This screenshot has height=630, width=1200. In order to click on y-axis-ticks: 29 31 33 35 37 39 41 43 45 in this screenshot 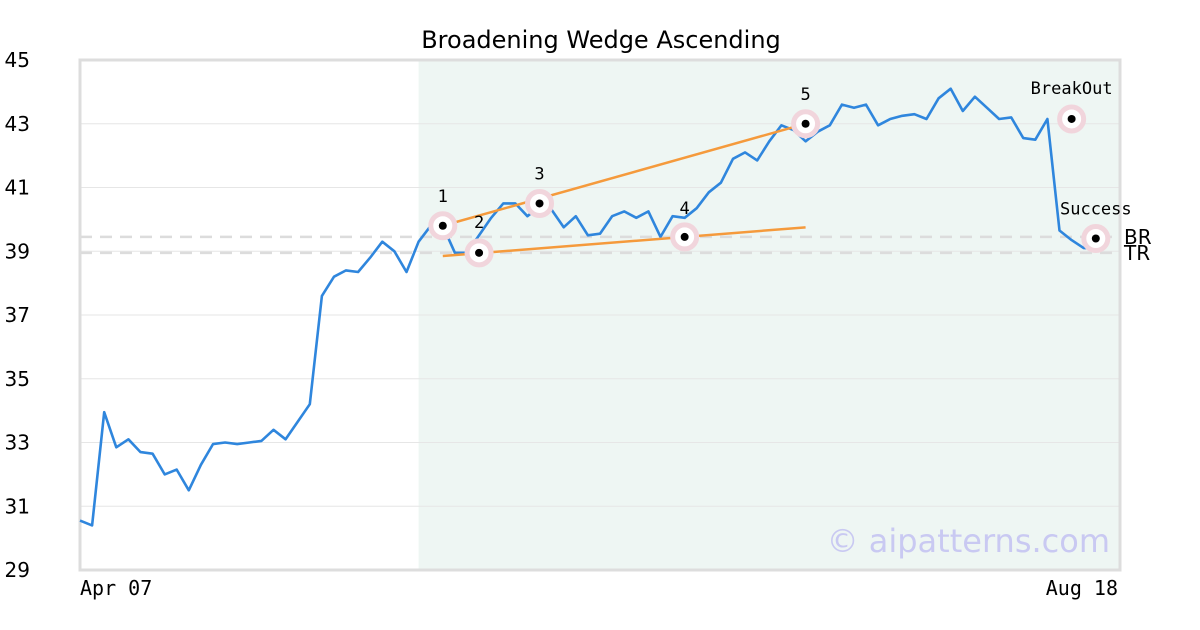, I will do `click(17, 315)`.